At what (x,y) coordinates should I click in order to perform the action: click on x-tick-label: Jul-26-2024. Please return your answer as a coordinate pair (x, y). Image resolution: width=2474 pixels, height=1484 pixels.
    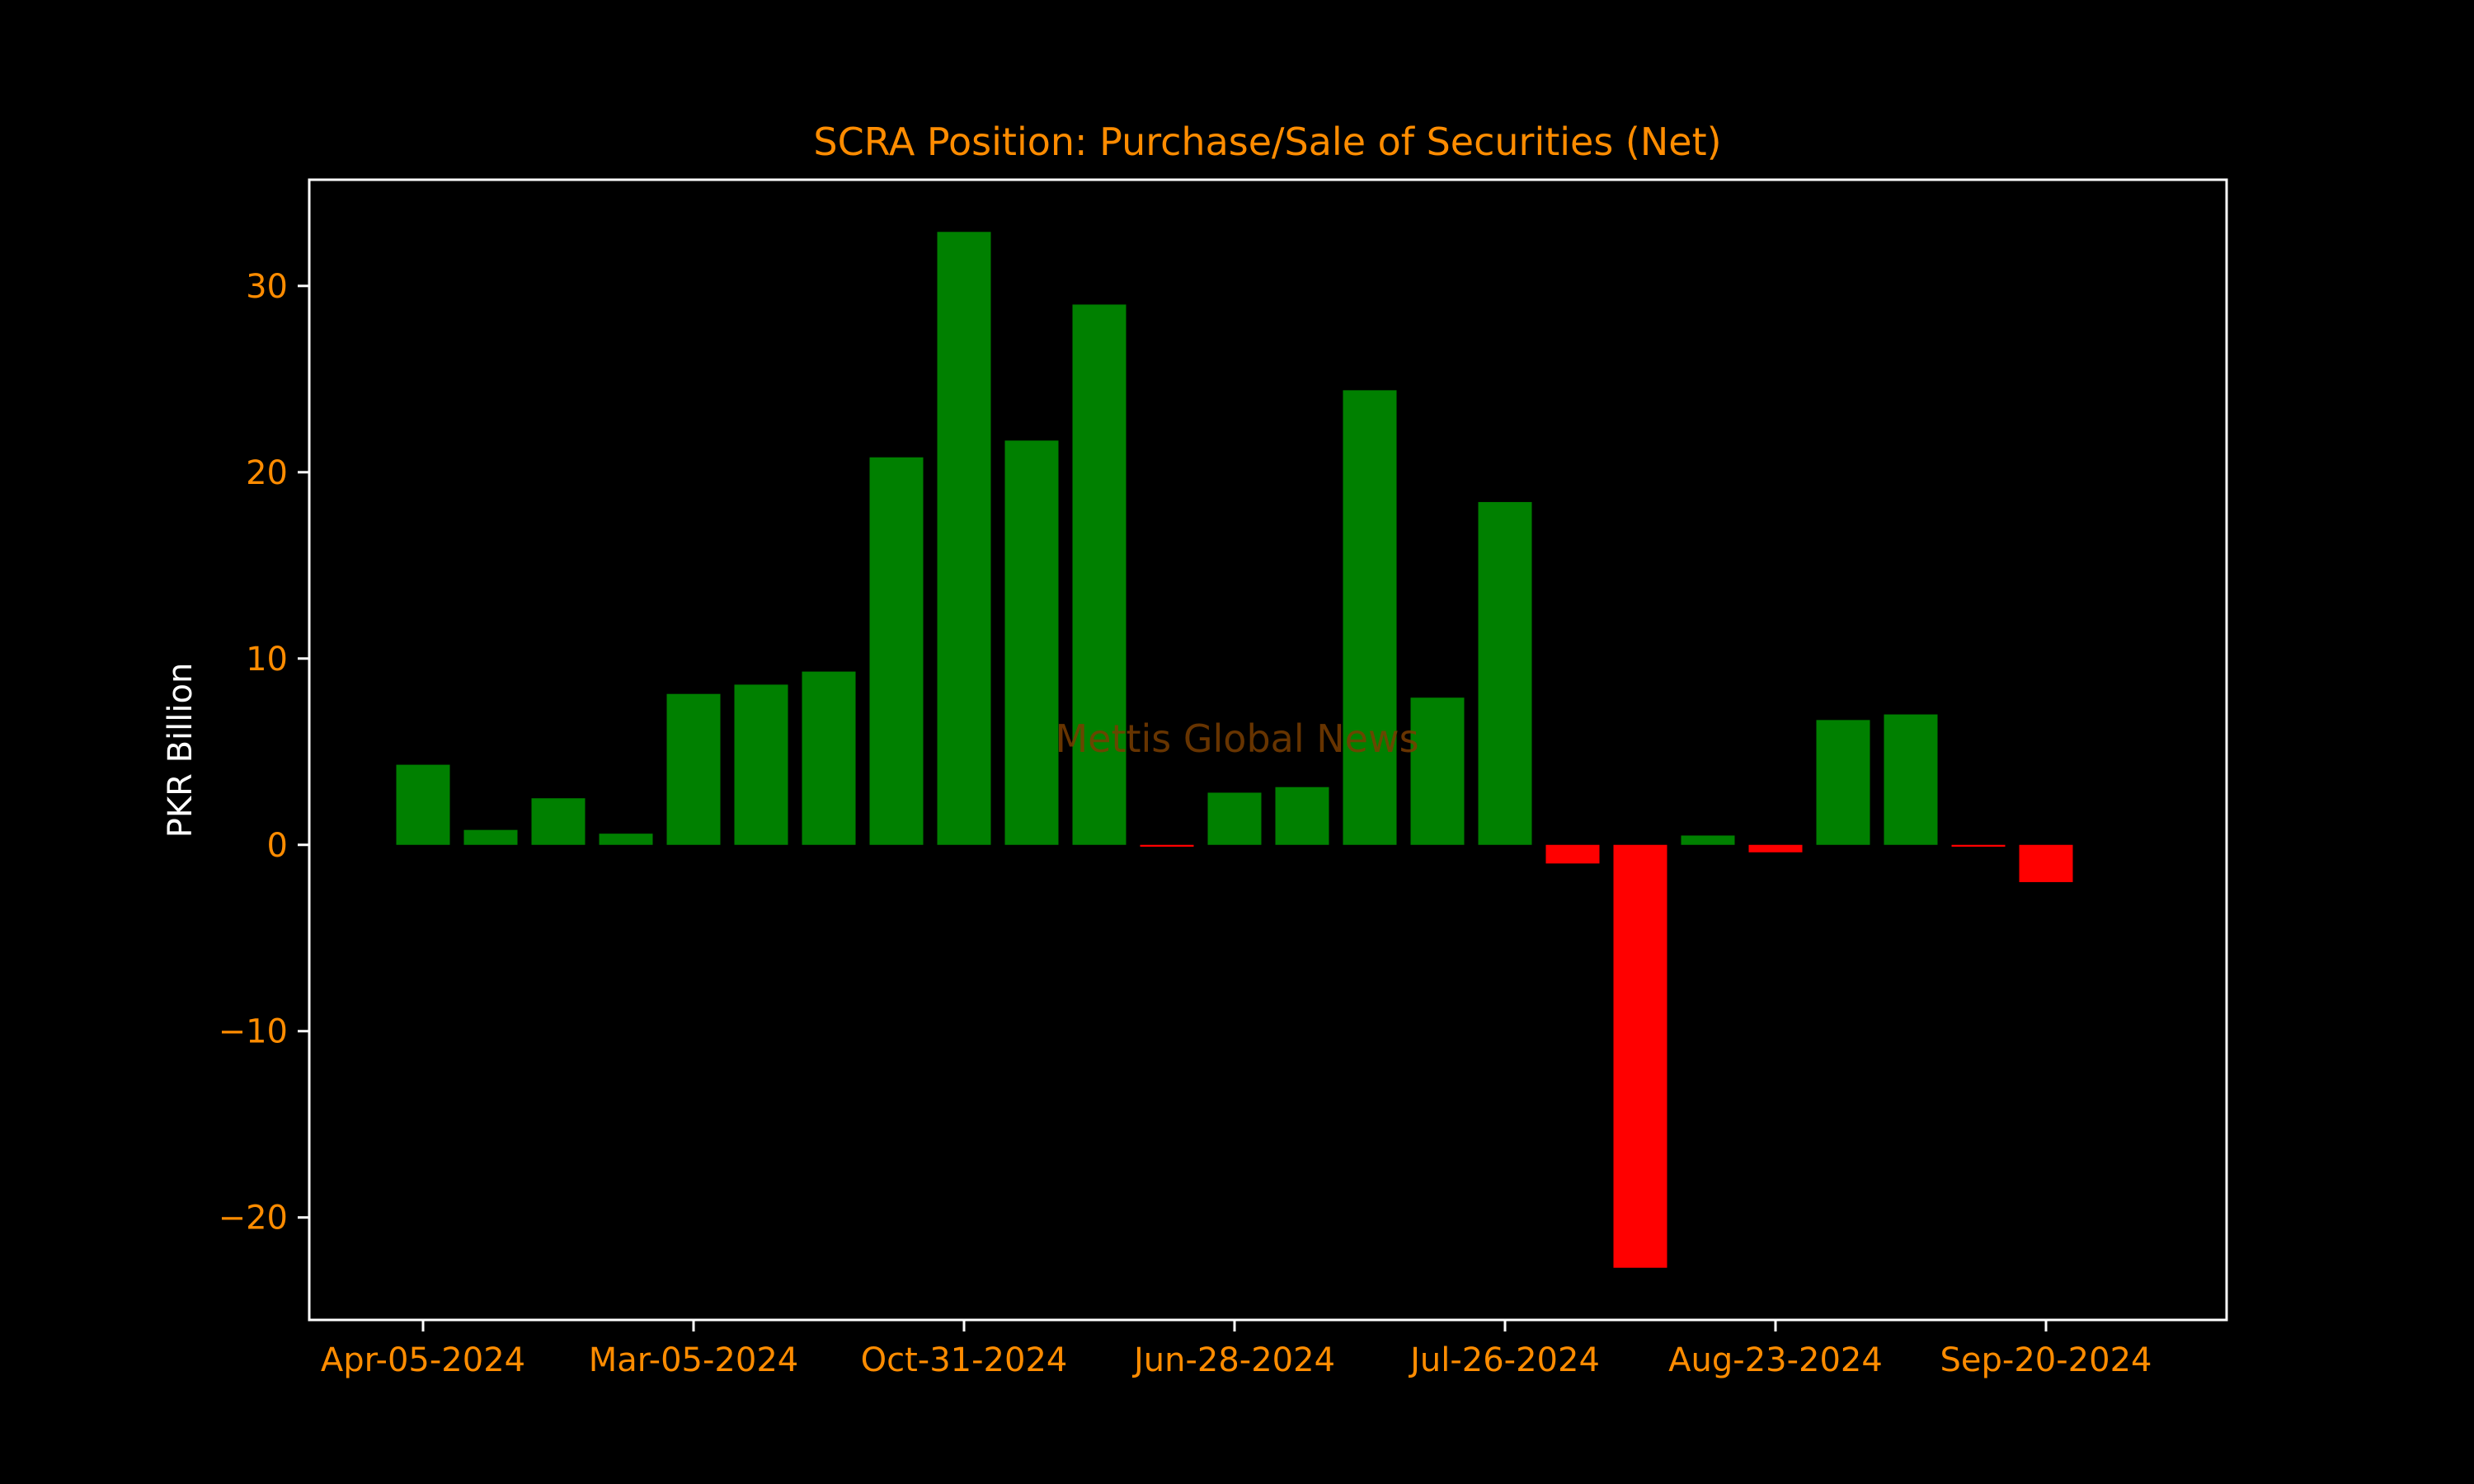
    Looking at the image, I should click on (1504, 1360).